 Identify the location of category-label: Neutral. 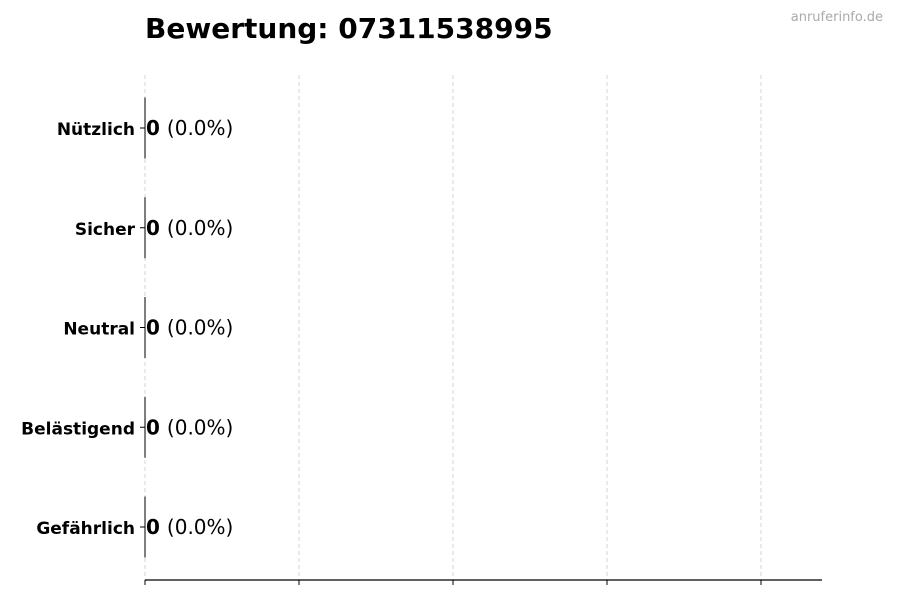
(99, 330).